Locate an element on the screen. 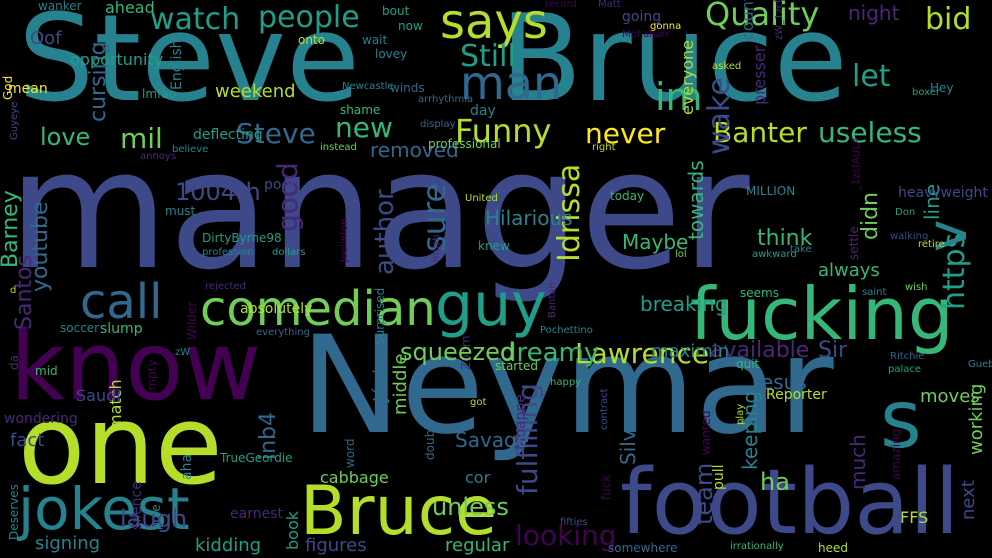 The height and width of the screenshot is (558, 992). word-laugh: count is located at coordinates (747, 20).